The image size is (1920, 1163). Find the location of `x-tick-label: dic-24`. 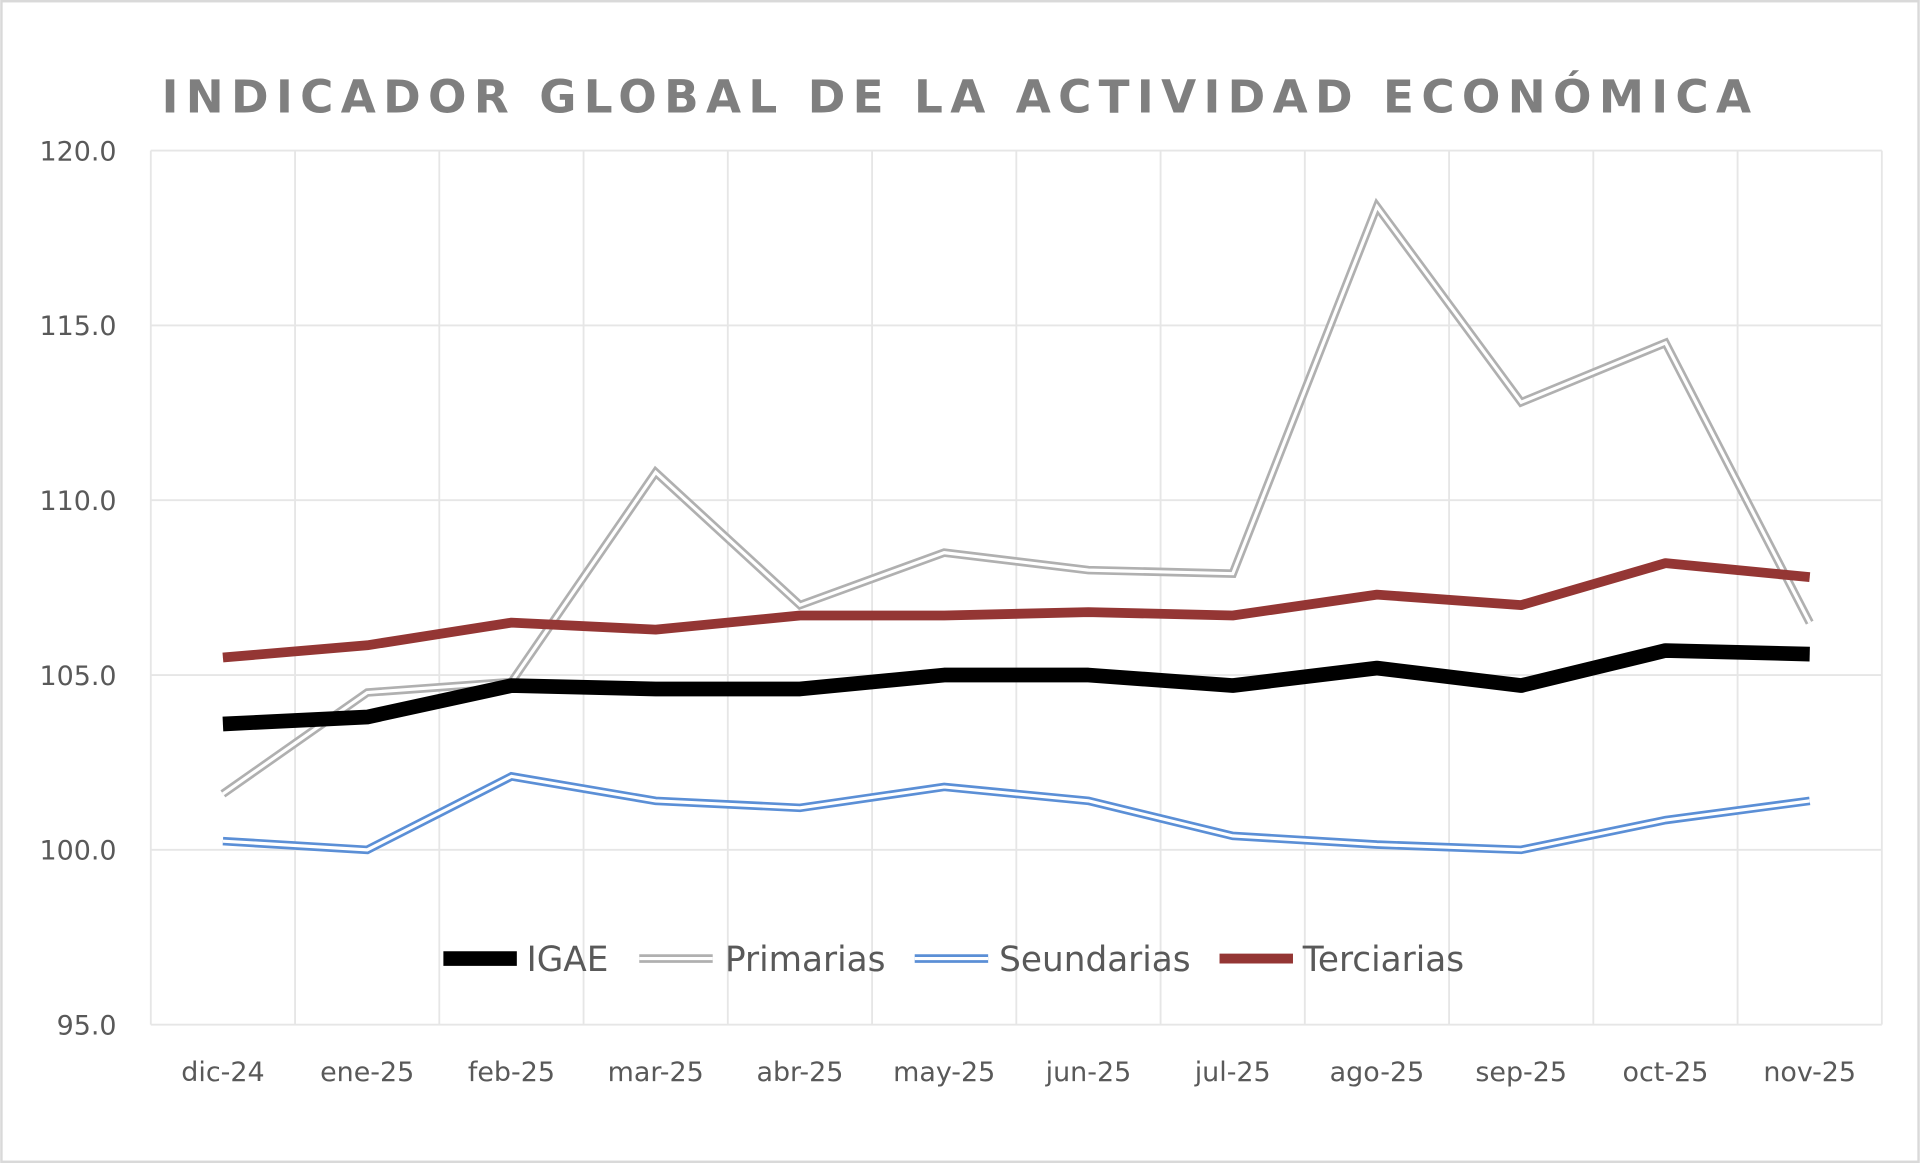

x-tick-label: dic-24 is located at coordinates (222, 1072).